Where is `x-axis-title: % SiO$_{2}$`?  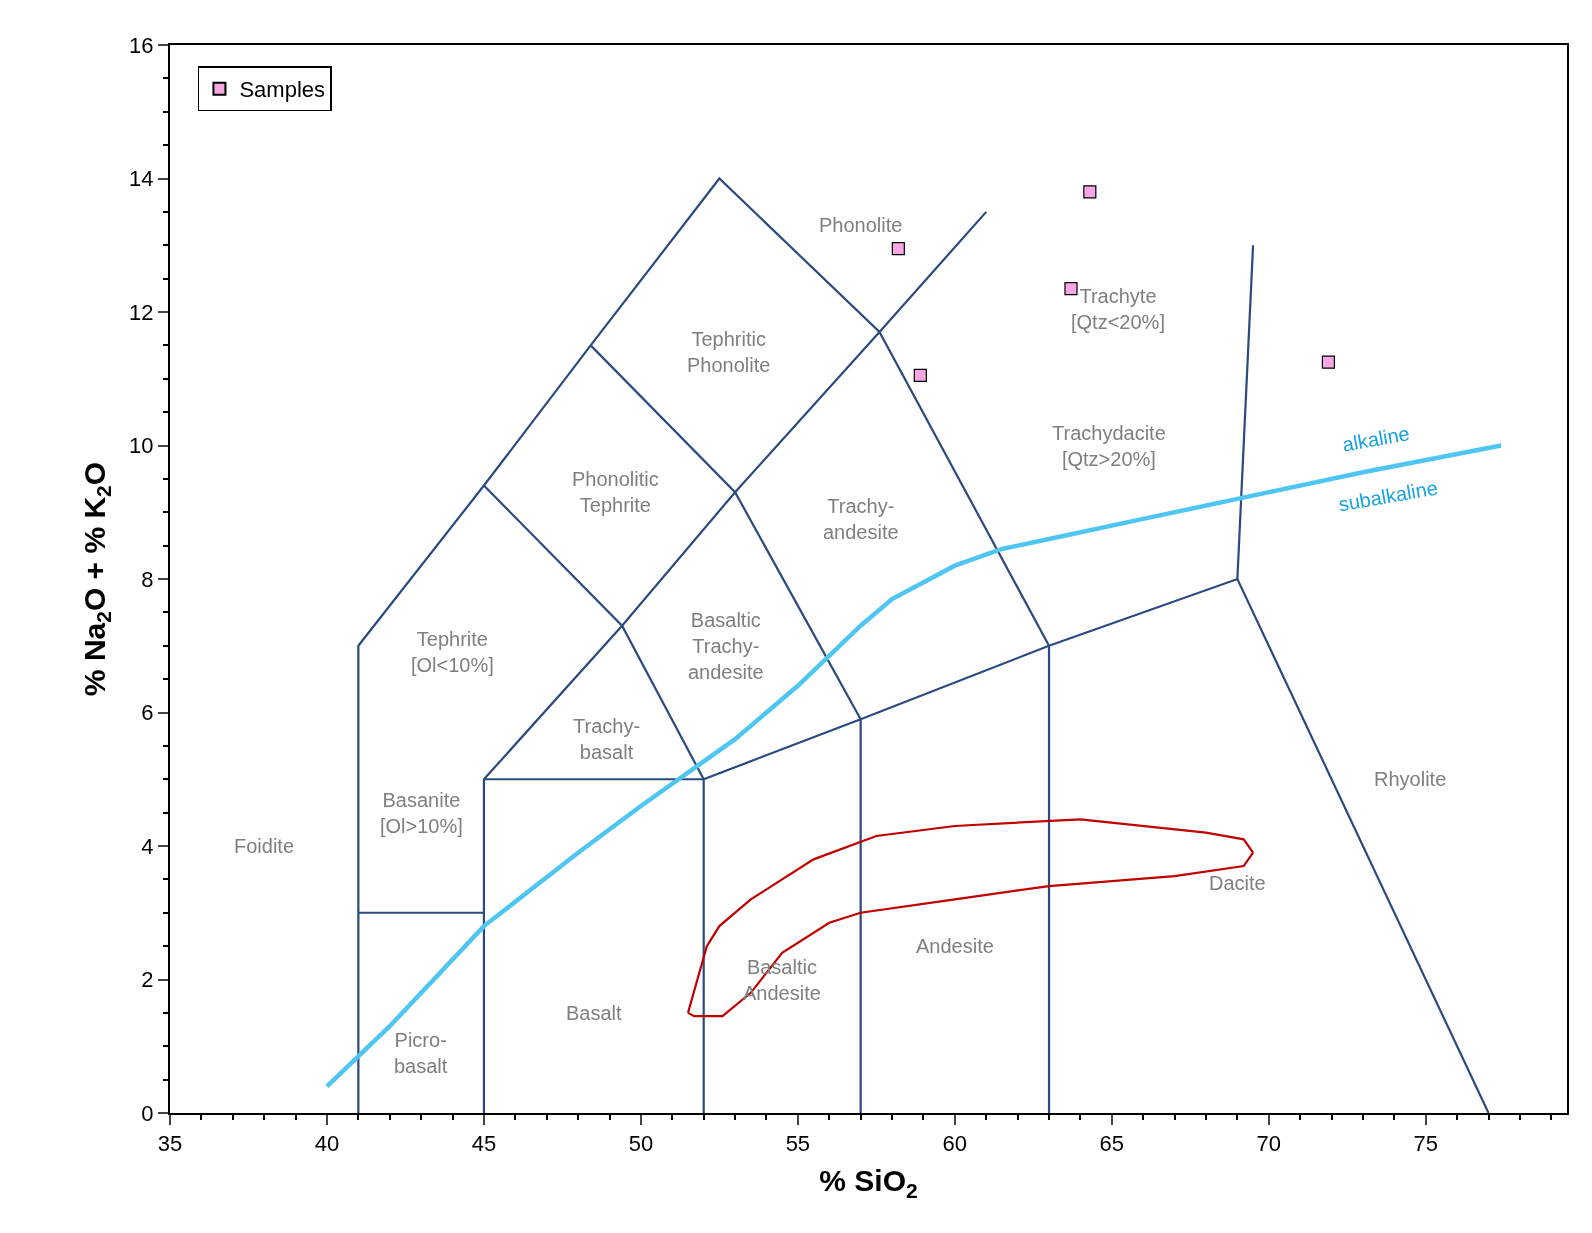 x-axis-title: % SiO$_{2}$ is located at coordinates (868, 1183).